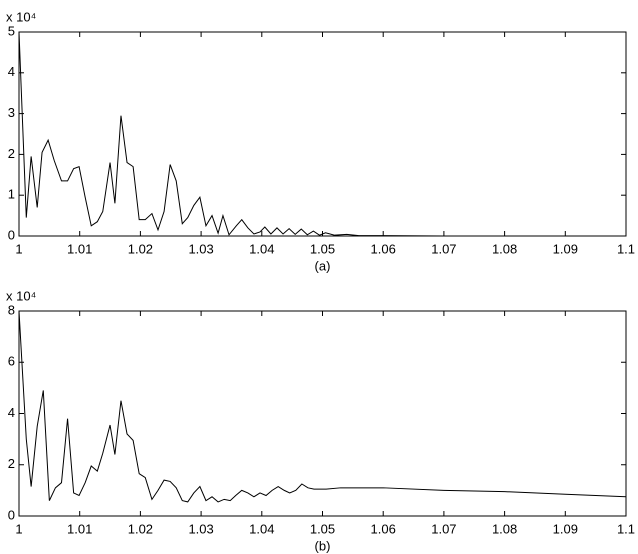 This screenshot has height=554, width=638. Describe the element at coordinates (11, 309) in the screenshot. I see `y-tick-label: 8` at that location.